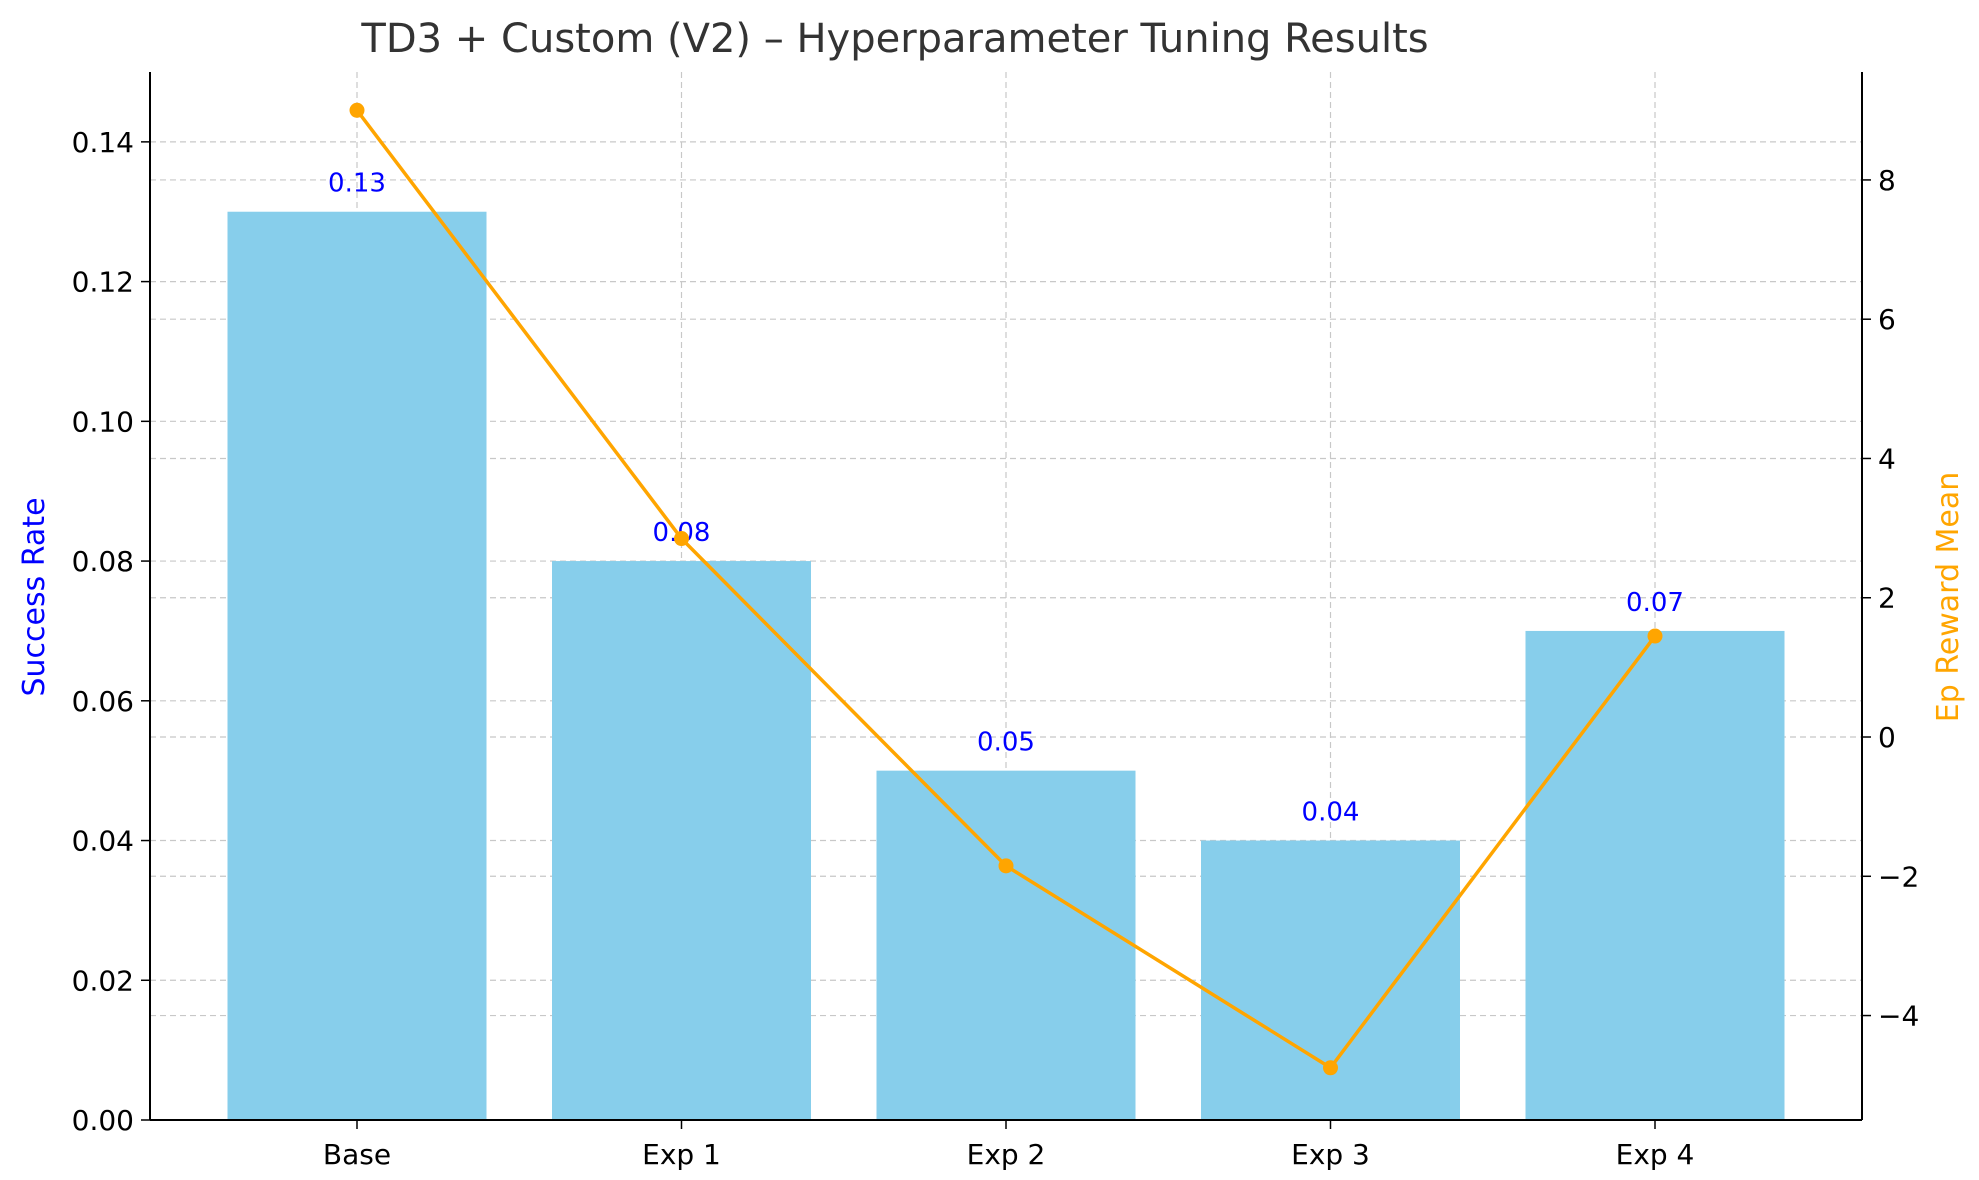 The height and width of the screenshot is (1180, 1979). I want to click on x-tick-label: Base, so click(357, 1154).